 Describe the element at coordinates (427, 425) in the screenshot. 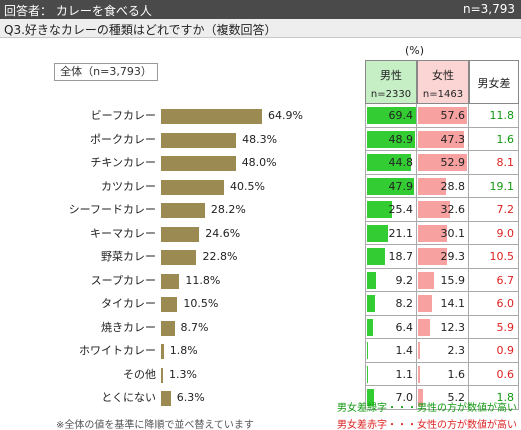

I see `legend-red-note: 男女差赤字・・・女性の方が数値が高い` at that location.